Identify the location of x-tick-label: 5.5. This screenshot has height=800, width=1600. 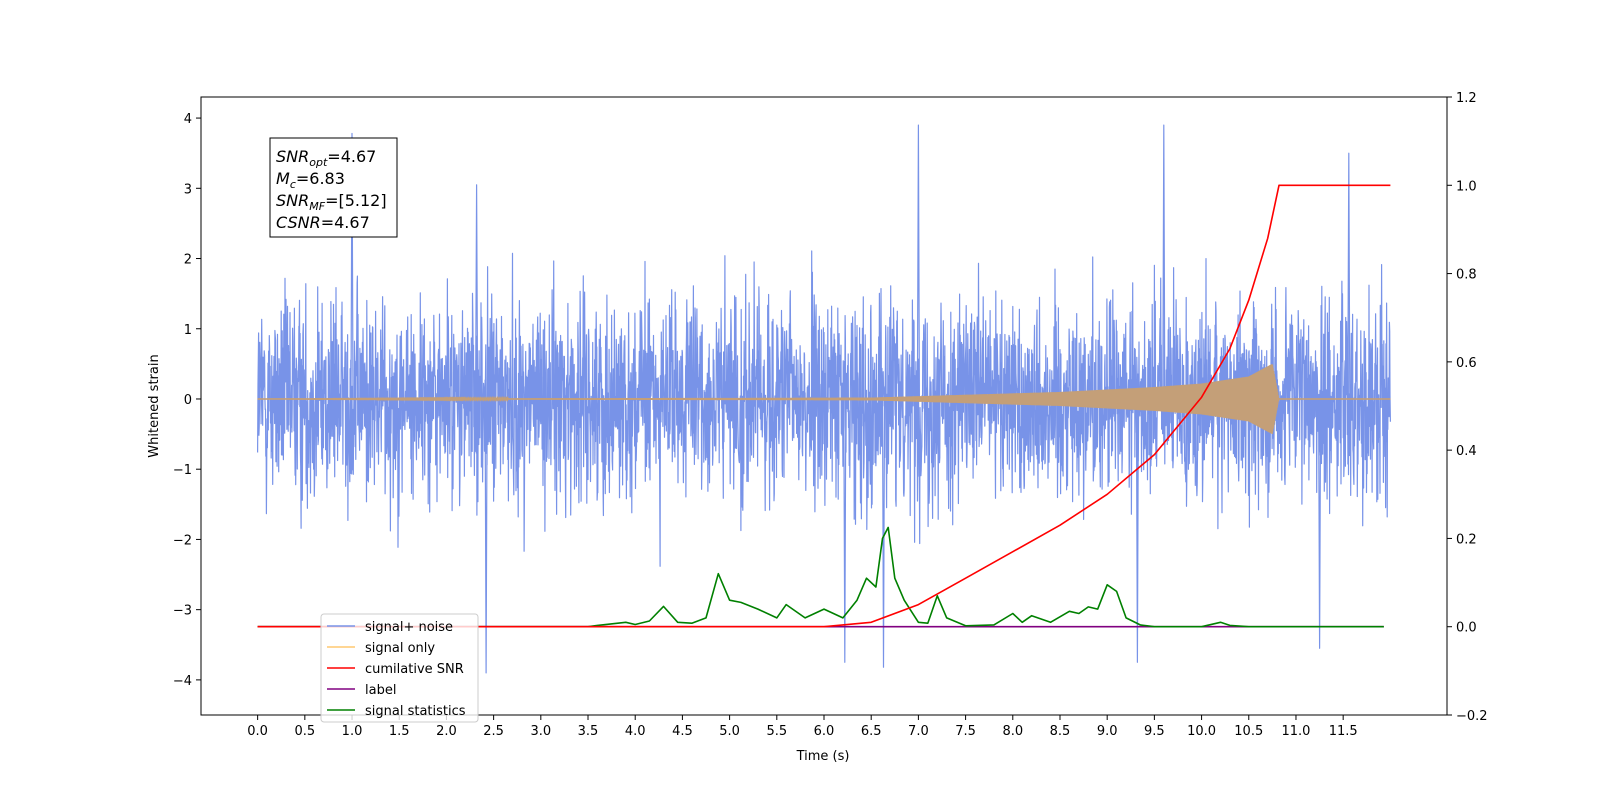
(776, 731).